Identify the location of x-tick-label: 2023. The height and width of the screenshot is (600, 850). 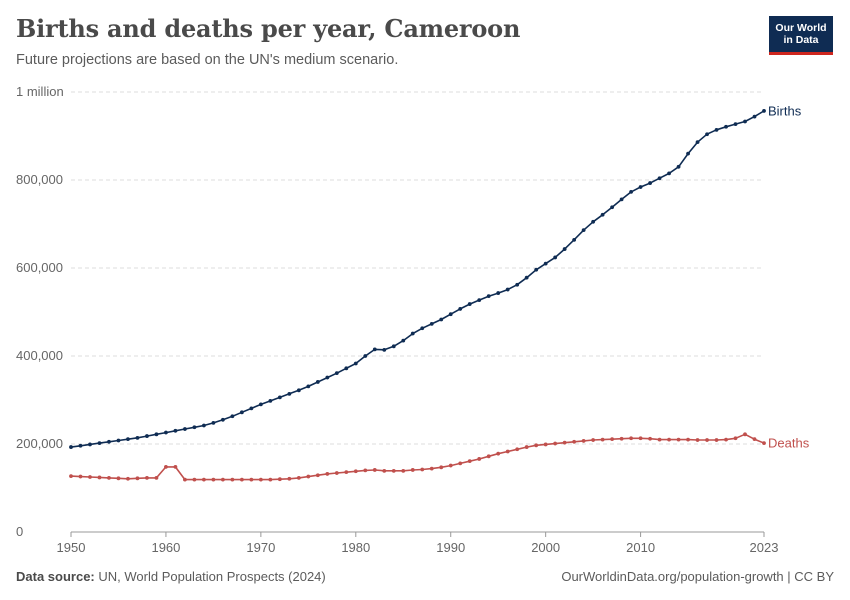
(764, 547).